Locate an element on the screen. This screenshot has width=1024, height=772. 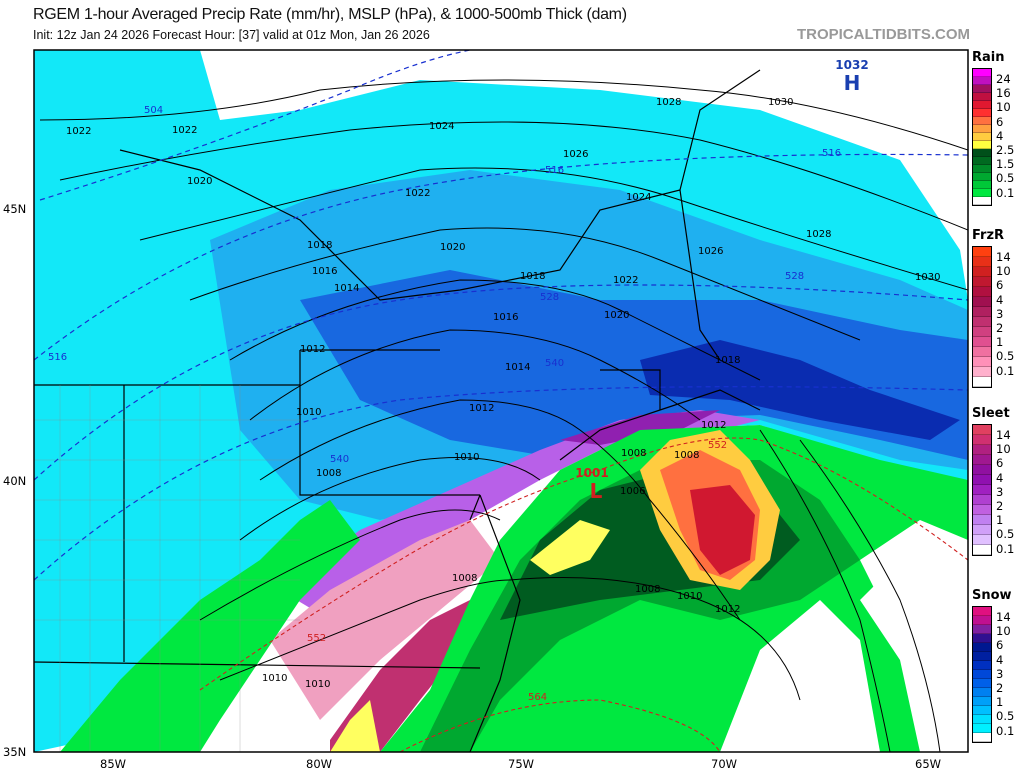
county-borders is located at coordinates (167, 568).